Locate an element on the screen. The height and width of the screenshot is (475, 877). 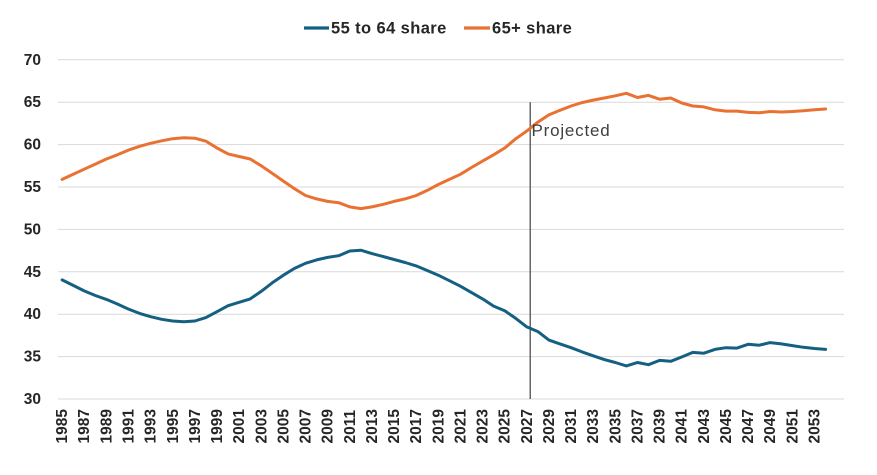
svg-text: 2049 is located at coordinates (770, 426).